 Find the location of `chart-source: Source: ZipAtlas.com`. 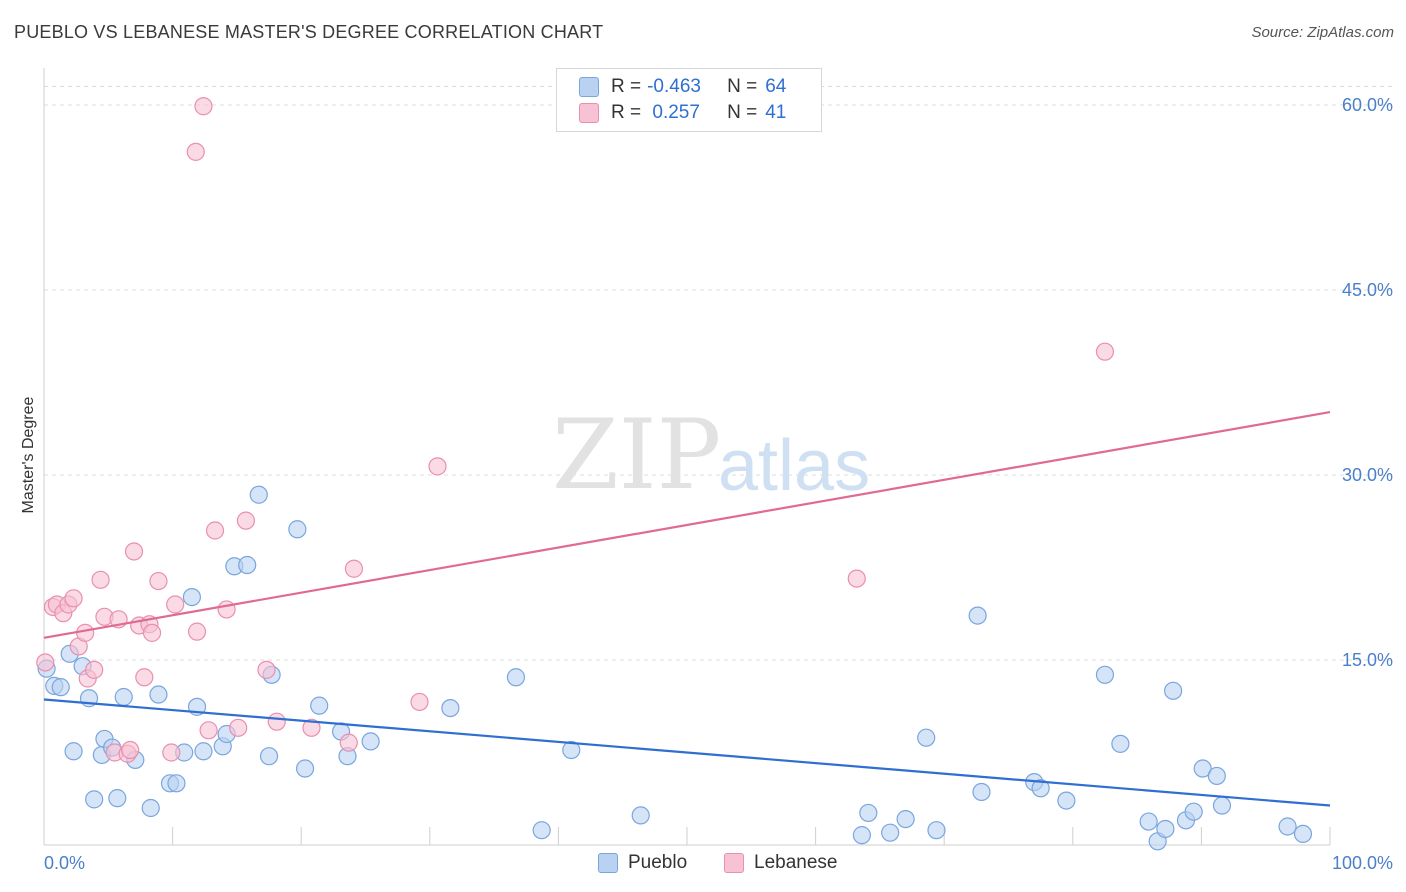

chart-source: Source: ZipAtlas.com is located at coordinates (1322, 32).